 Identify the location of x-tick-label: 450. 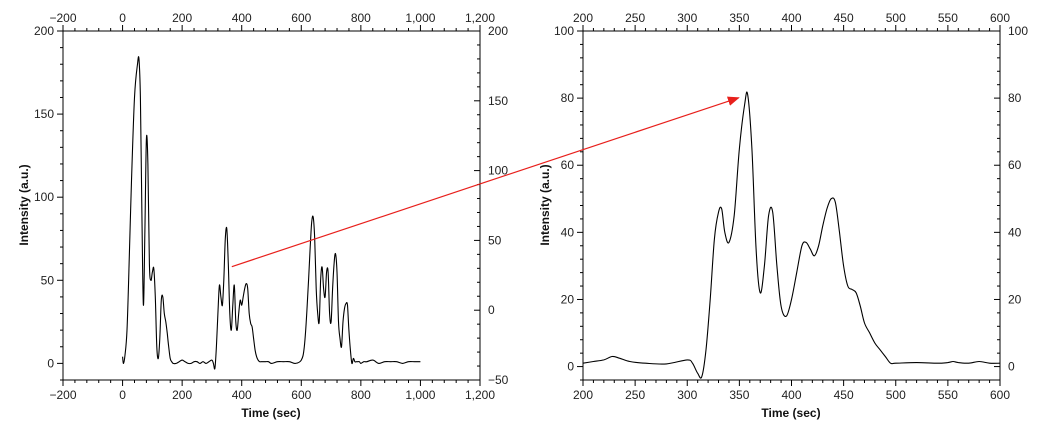
(844, 395).